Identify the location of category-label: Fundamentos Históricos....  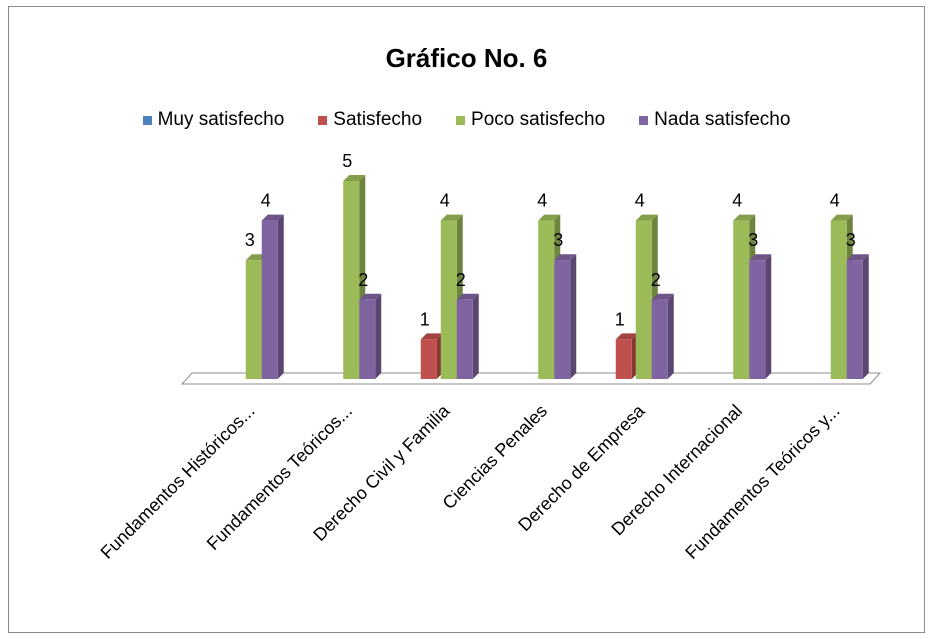
(178, 482).